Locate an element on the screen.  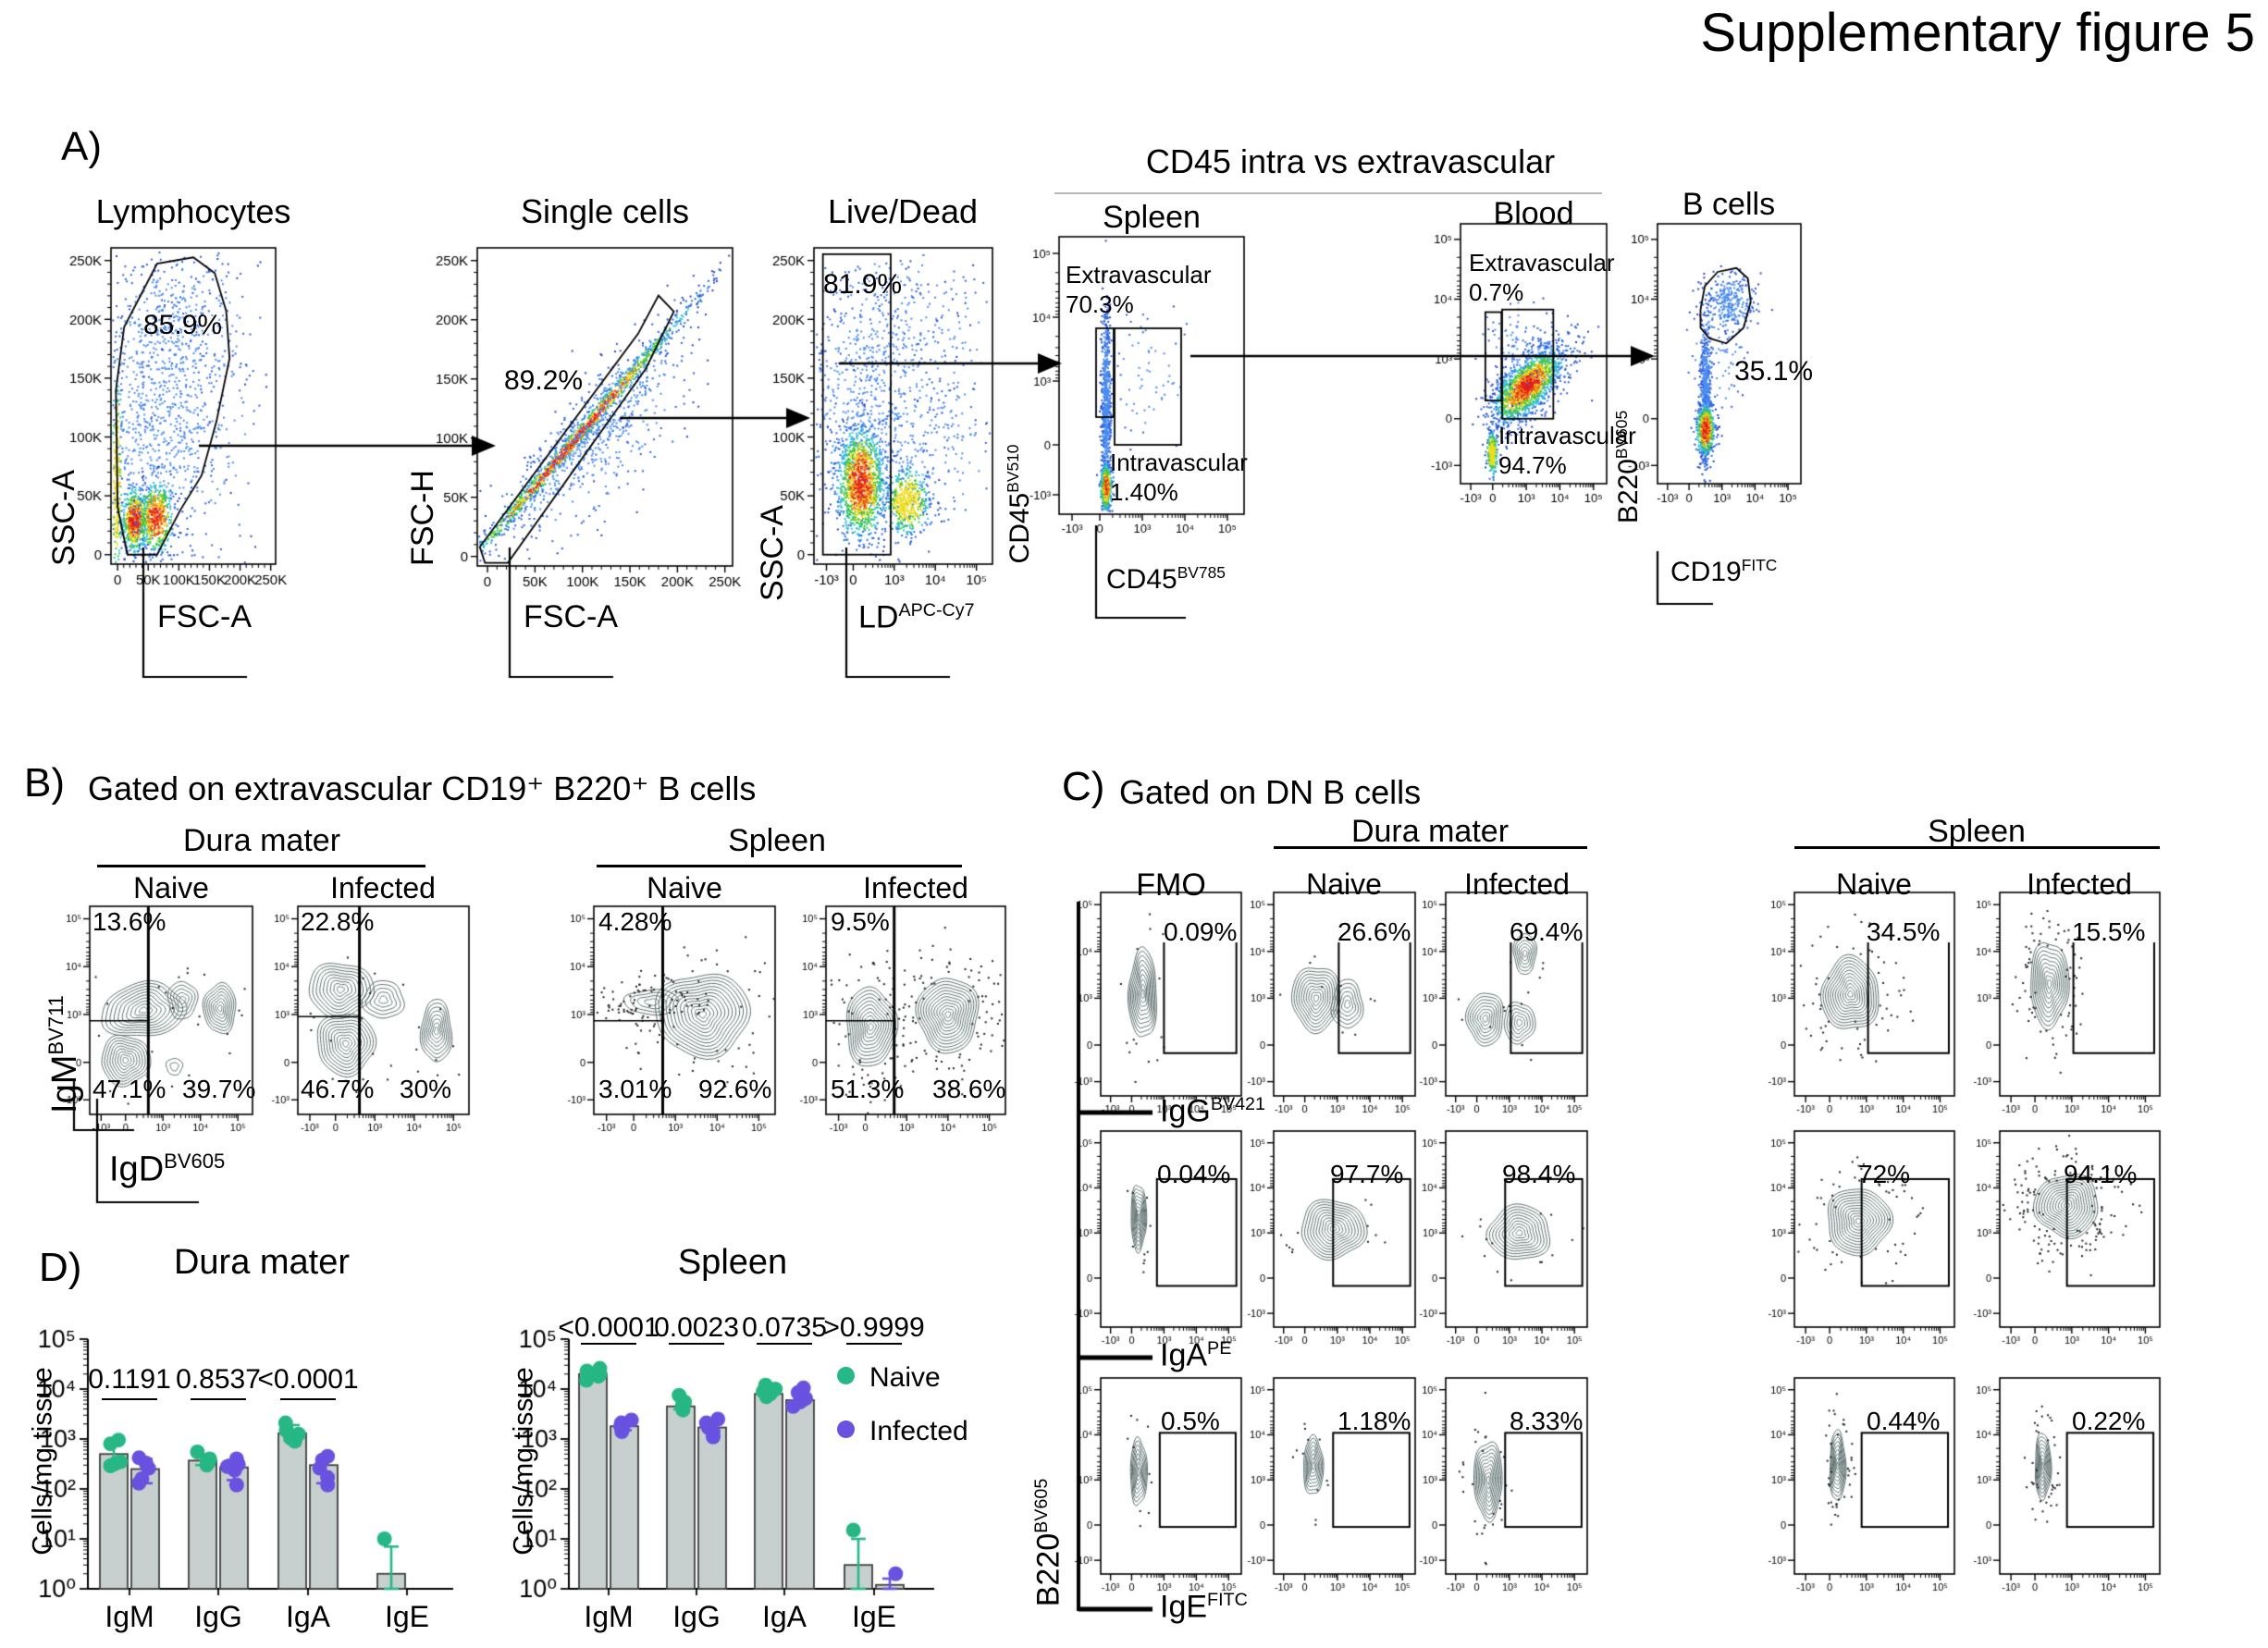
legend-infected-label: Infected is located at coordinates (919, 1431).